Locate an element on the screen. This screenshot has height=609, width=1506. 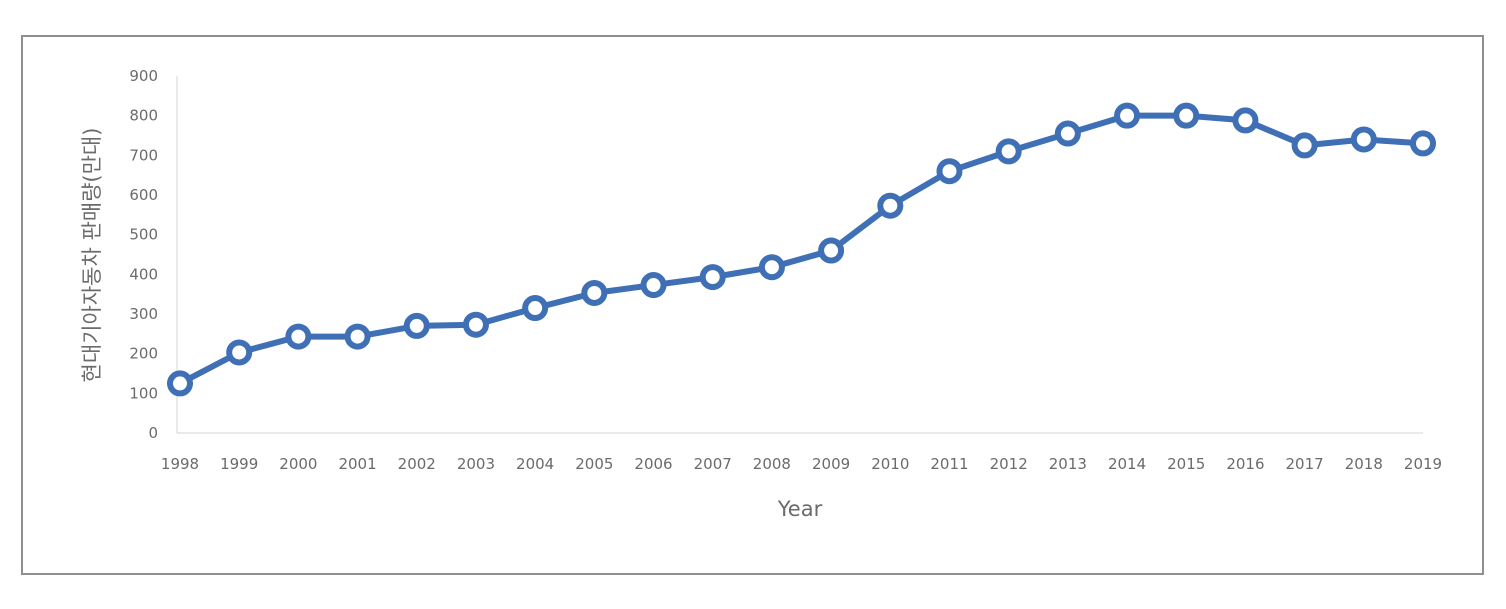
y-tick-label: 900 is located at coordinates (143, 76).